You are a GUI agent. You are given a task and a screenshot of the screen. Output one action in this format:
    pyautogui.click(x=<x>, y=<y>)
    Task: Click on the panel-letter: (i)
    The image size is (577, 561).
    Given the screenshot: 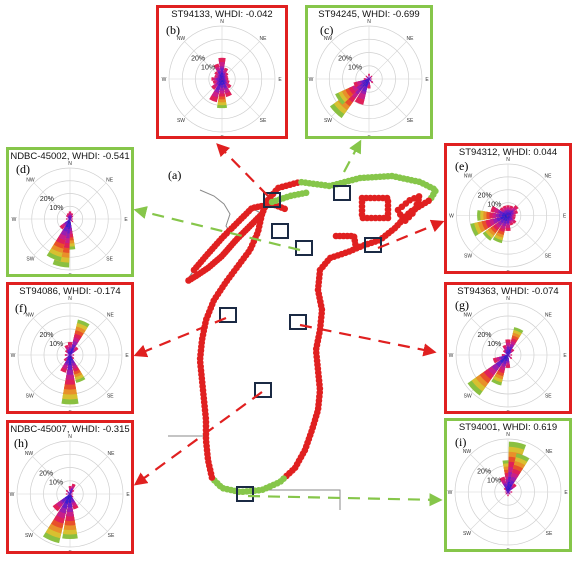 What is the action you would take?
    pyautogui.click(x=461, y=442)
    